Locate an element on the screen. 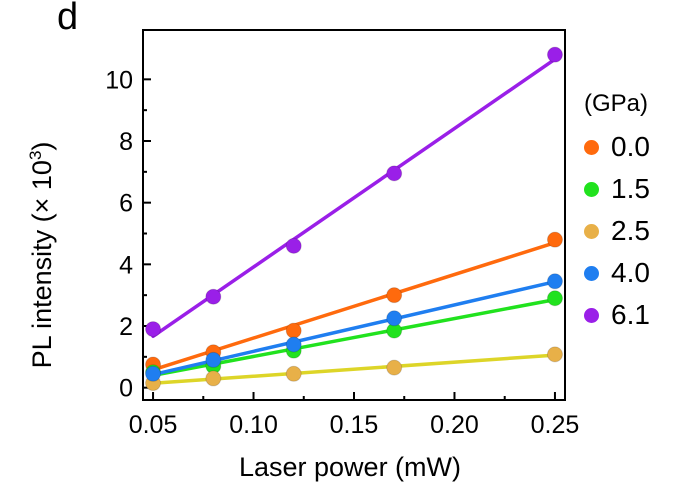 This screenshot has height=499, width=684. legend-label: 1.5 is located at coordinates (630, 188).